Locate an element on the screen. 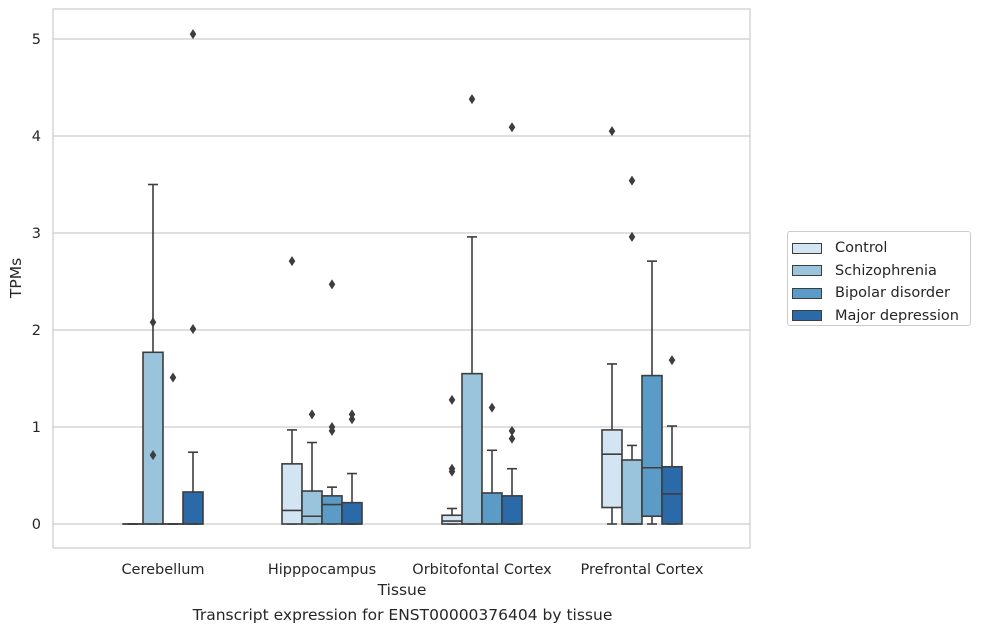 The image size is (983, 634). legend-item-control: Control is located at coordinates (881, 248).